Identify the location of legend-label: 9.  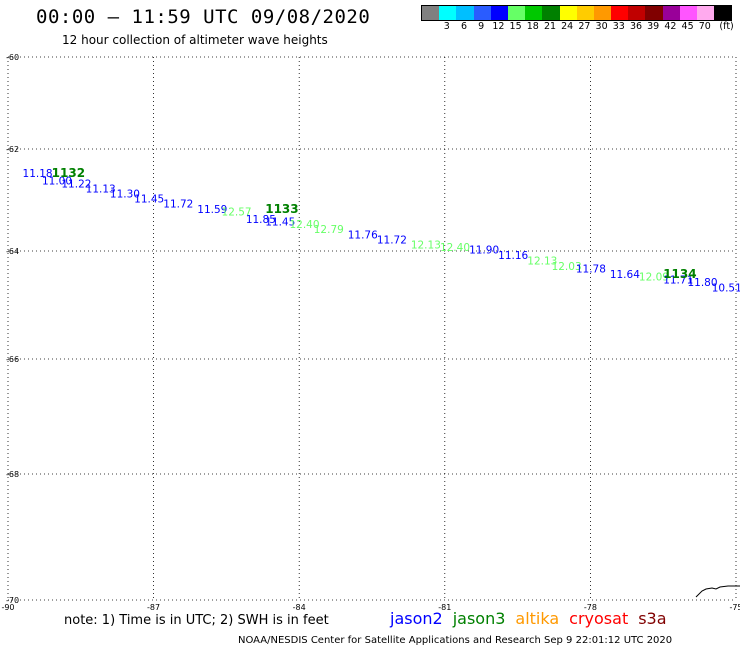
(481, 26).